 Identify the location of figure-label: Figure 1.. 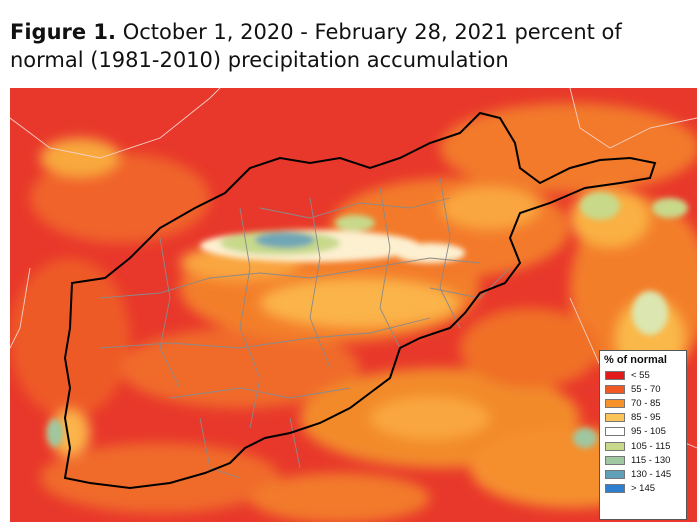
(63, 32).